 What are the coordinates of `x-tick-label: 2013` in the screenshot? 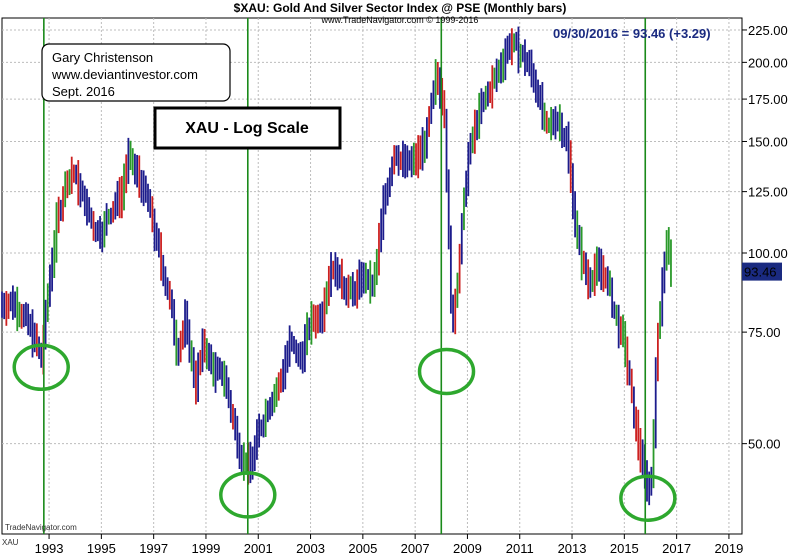 It's located at (572, 548).